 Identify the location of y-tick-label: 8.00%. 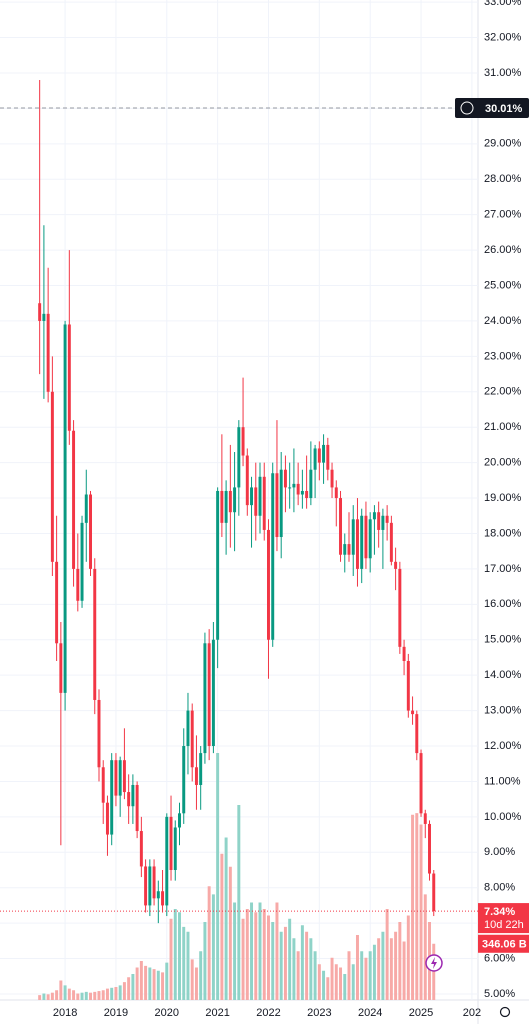
(499, 888).